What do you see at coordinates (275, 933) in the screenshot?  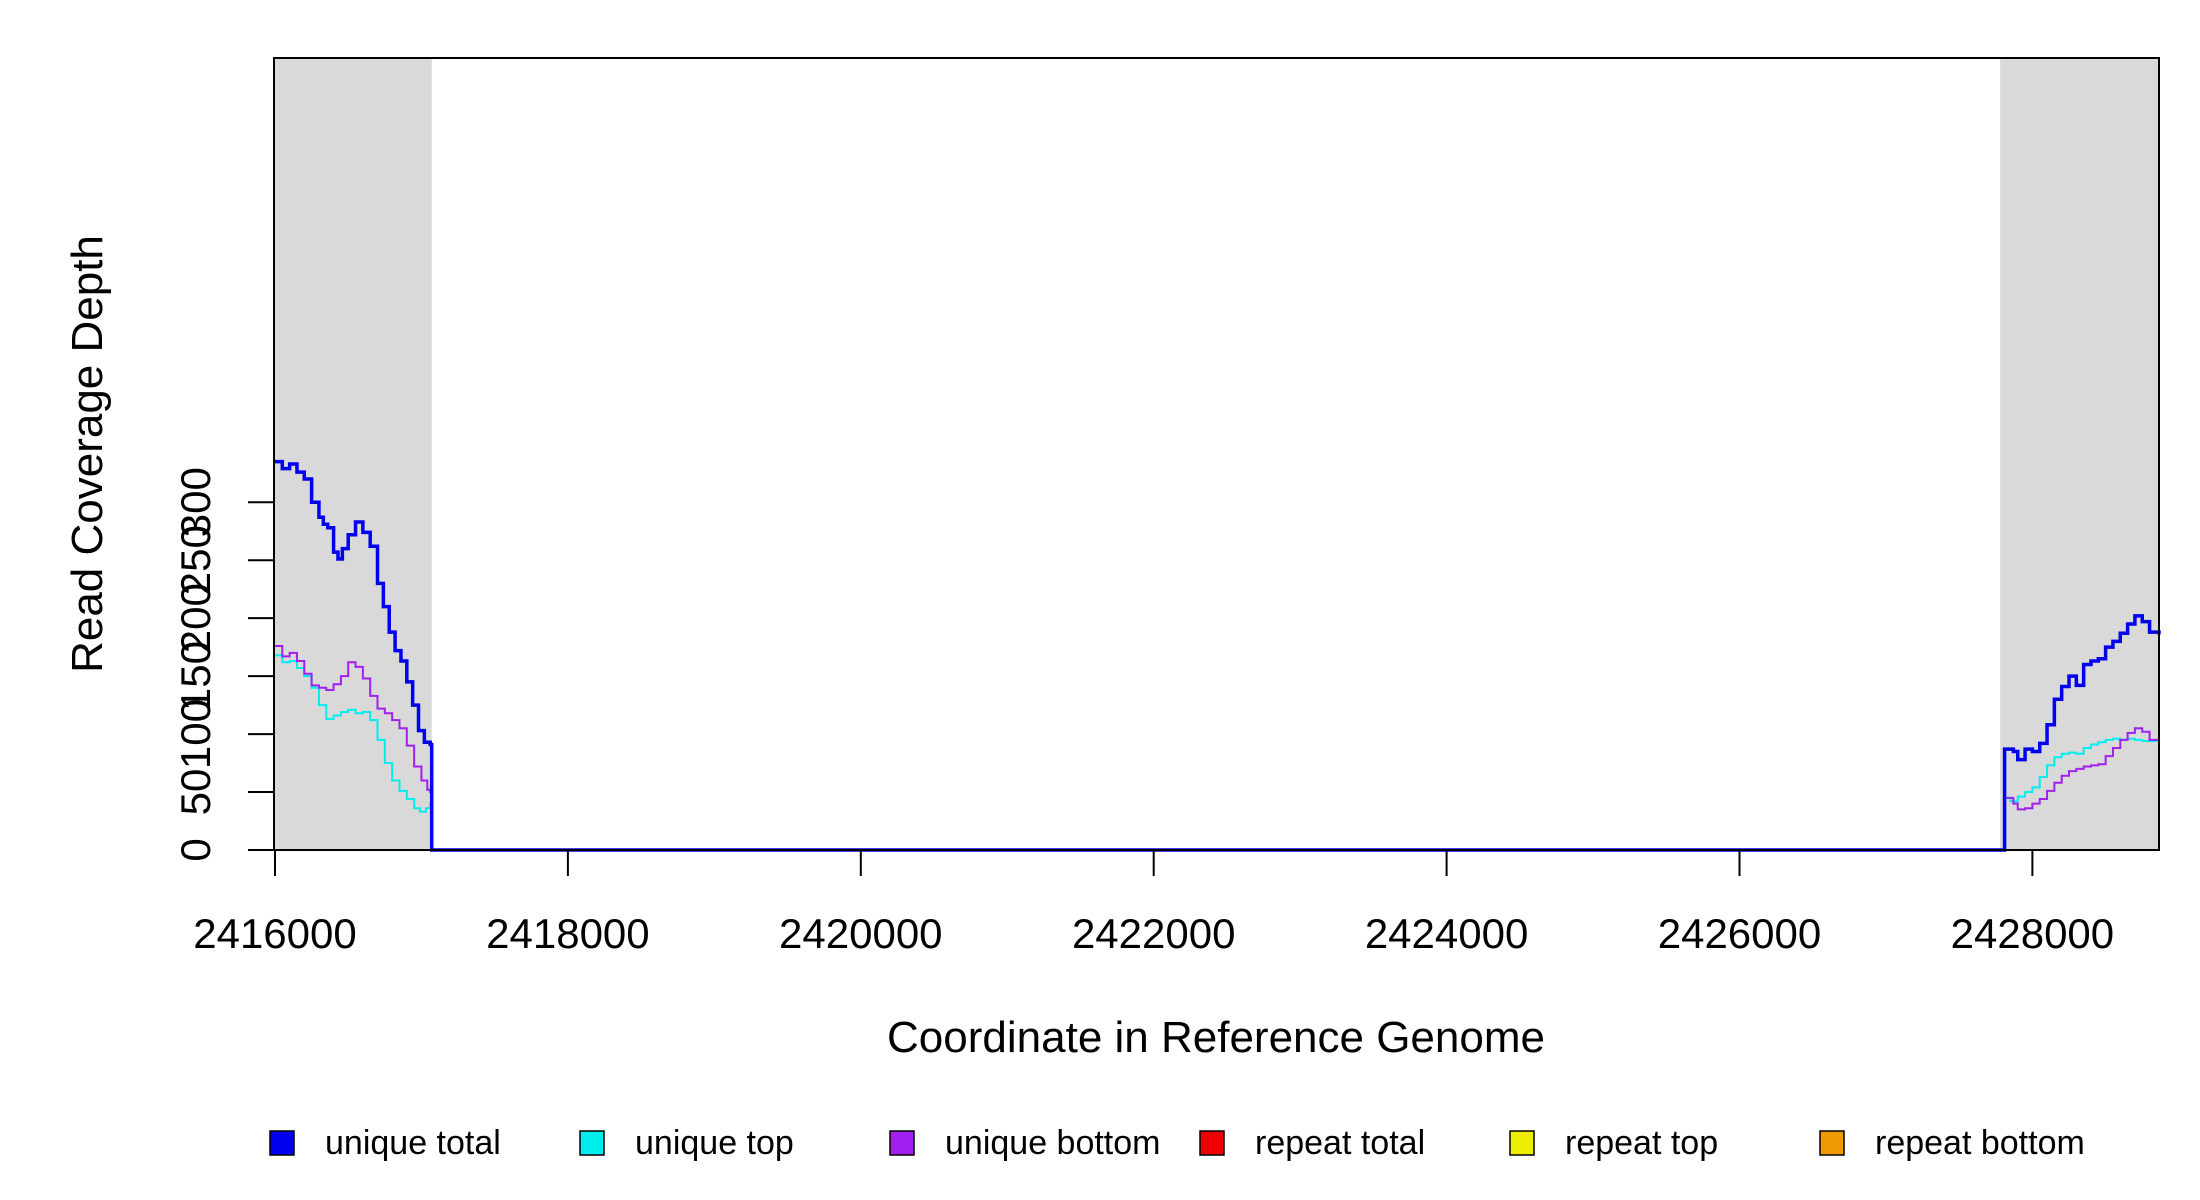 I see `x-tick-label: 2416000` at bounding box center [275, 933].